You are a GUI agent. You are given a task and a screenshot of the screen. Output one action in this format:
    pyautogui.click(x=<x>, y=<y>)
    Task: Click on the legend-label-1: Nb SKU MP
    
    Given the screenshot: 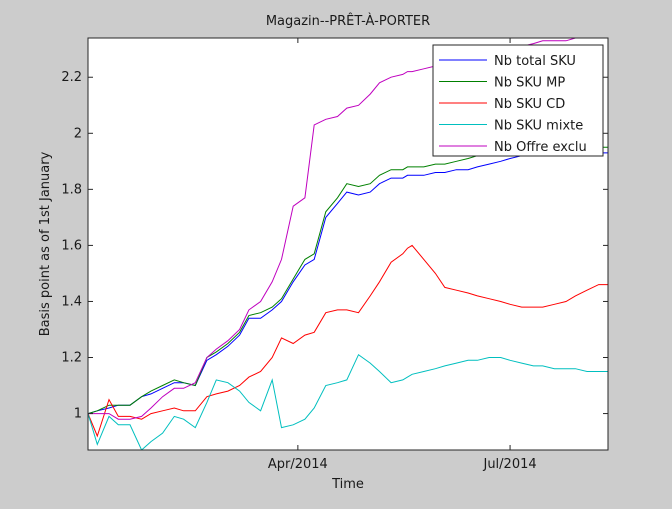 What is the action you would take?
    pyautogui.click(x=529, y=83)
    